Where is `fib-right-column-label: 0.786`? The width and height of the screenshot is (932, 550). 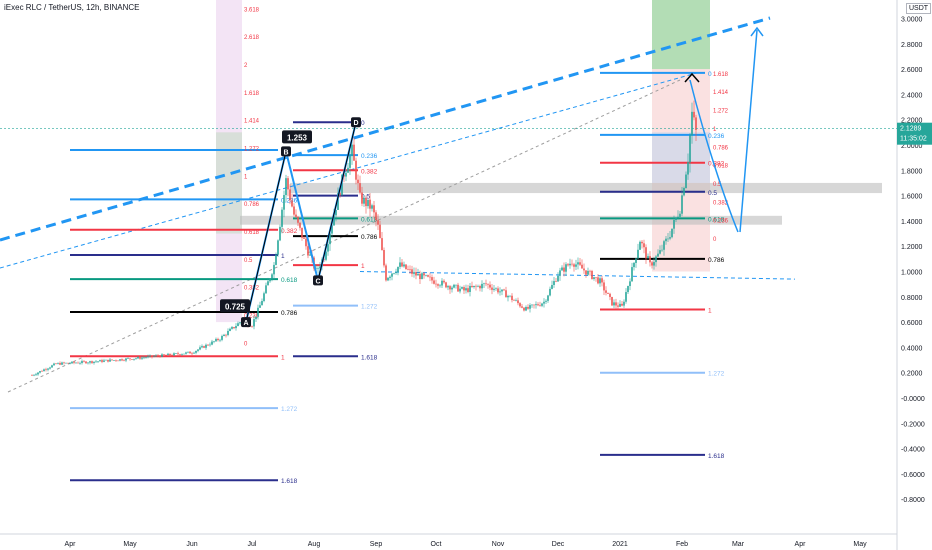
fib-right-column-label: 0.786 is located at coordinates (721, 148).